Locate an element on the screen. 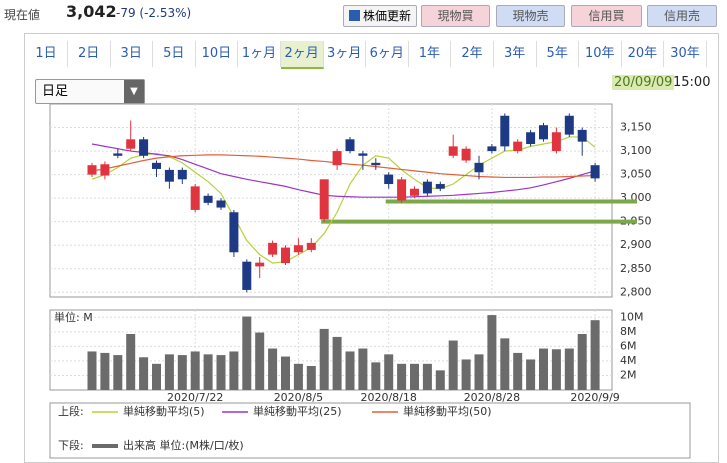 The width and height of the screenshot is (727, 463). trade-button: 信用売 is located at coordinates (682, 16).